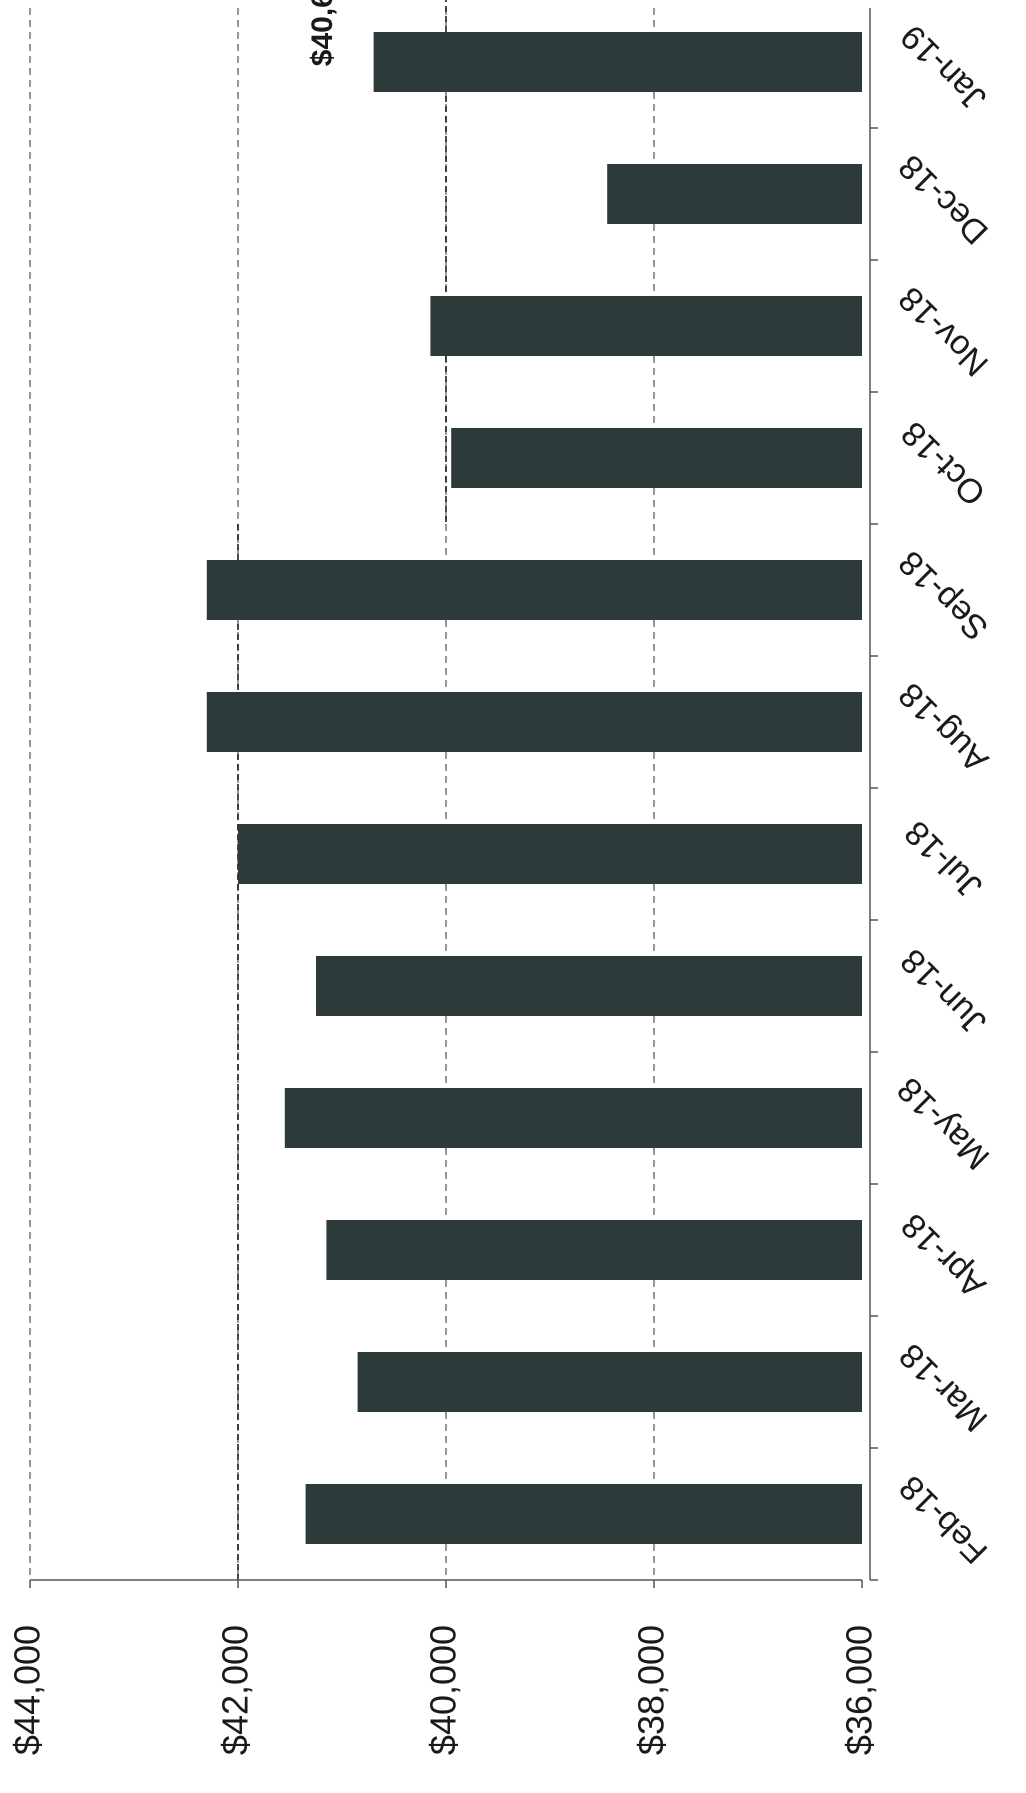  What do you see at coordinates (943, 1123) in the screenshot?
I see `category-label-May-18: May-18` at bounding box center [943, 1123].